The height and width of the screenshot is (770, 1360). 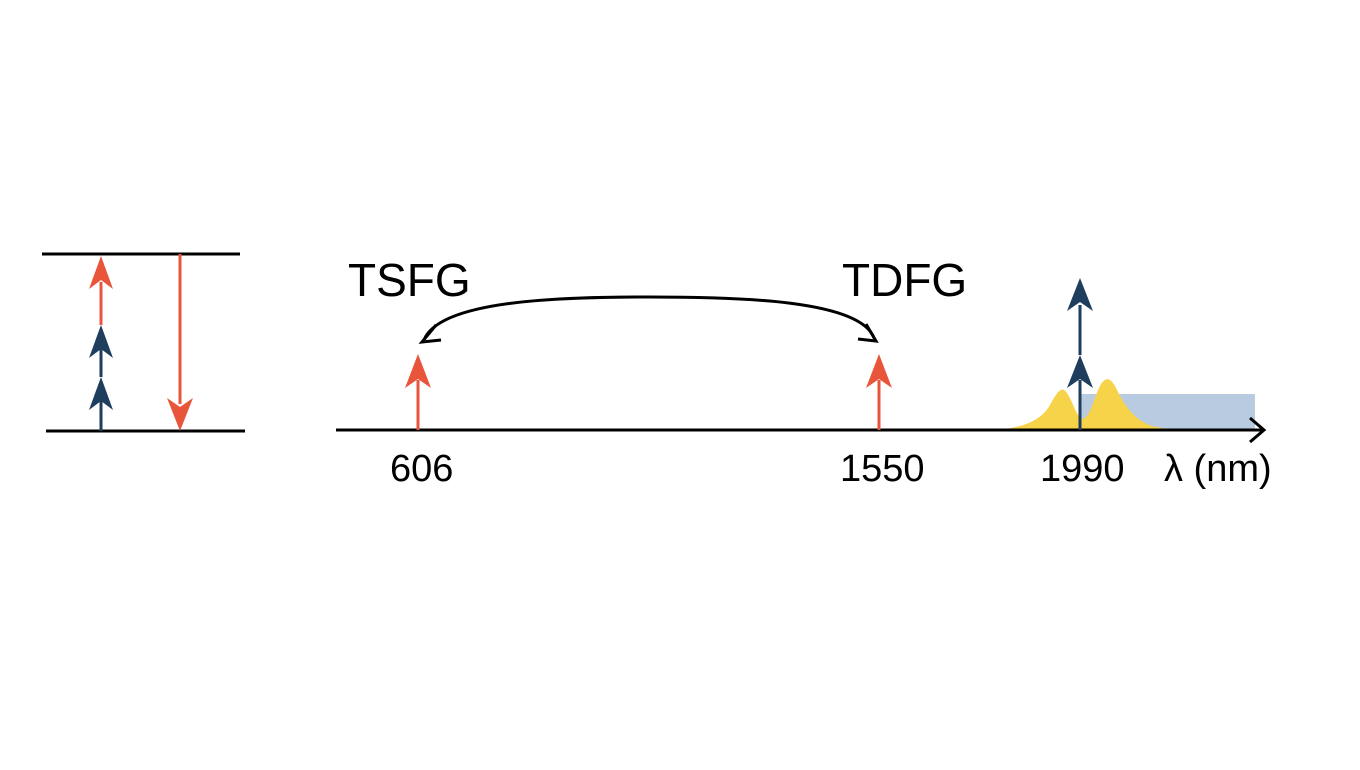 I want to click on label-tsfg: TSFG, so click(x=409, y=280).